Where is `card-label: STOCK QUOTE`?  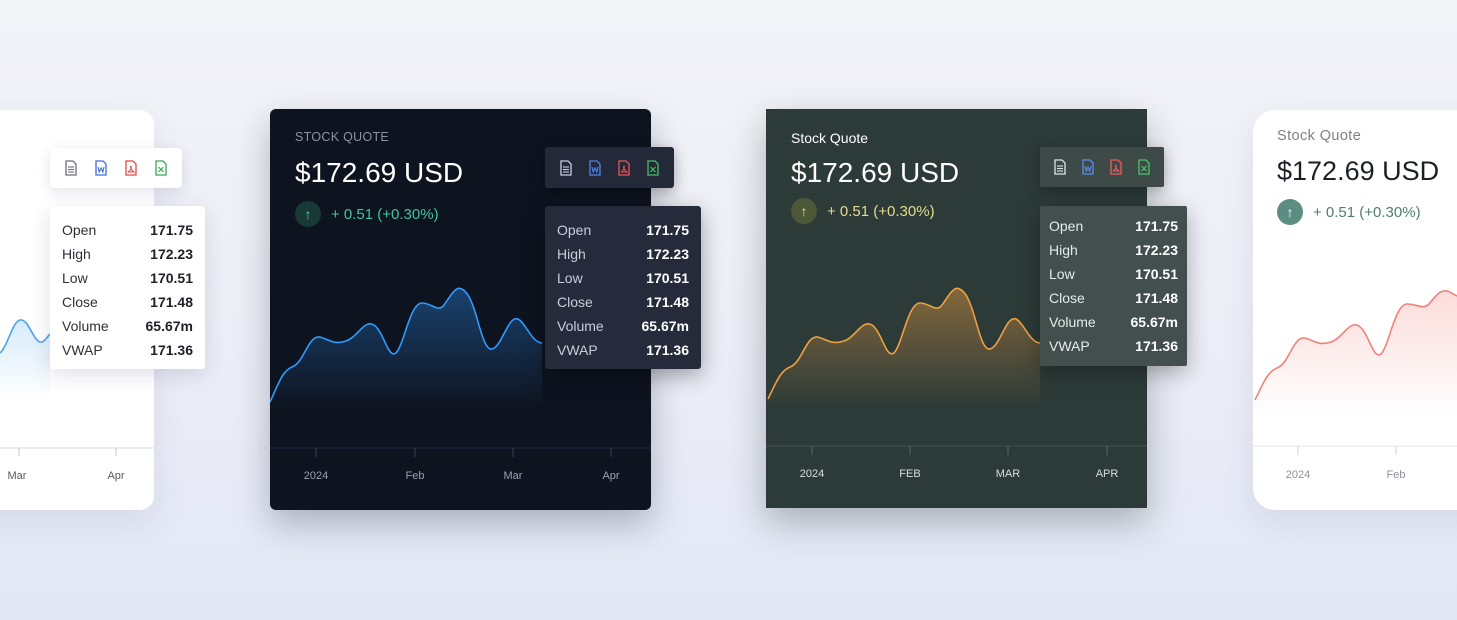 card-label: STOCK QUOTE is located at coordinates (342, 137).